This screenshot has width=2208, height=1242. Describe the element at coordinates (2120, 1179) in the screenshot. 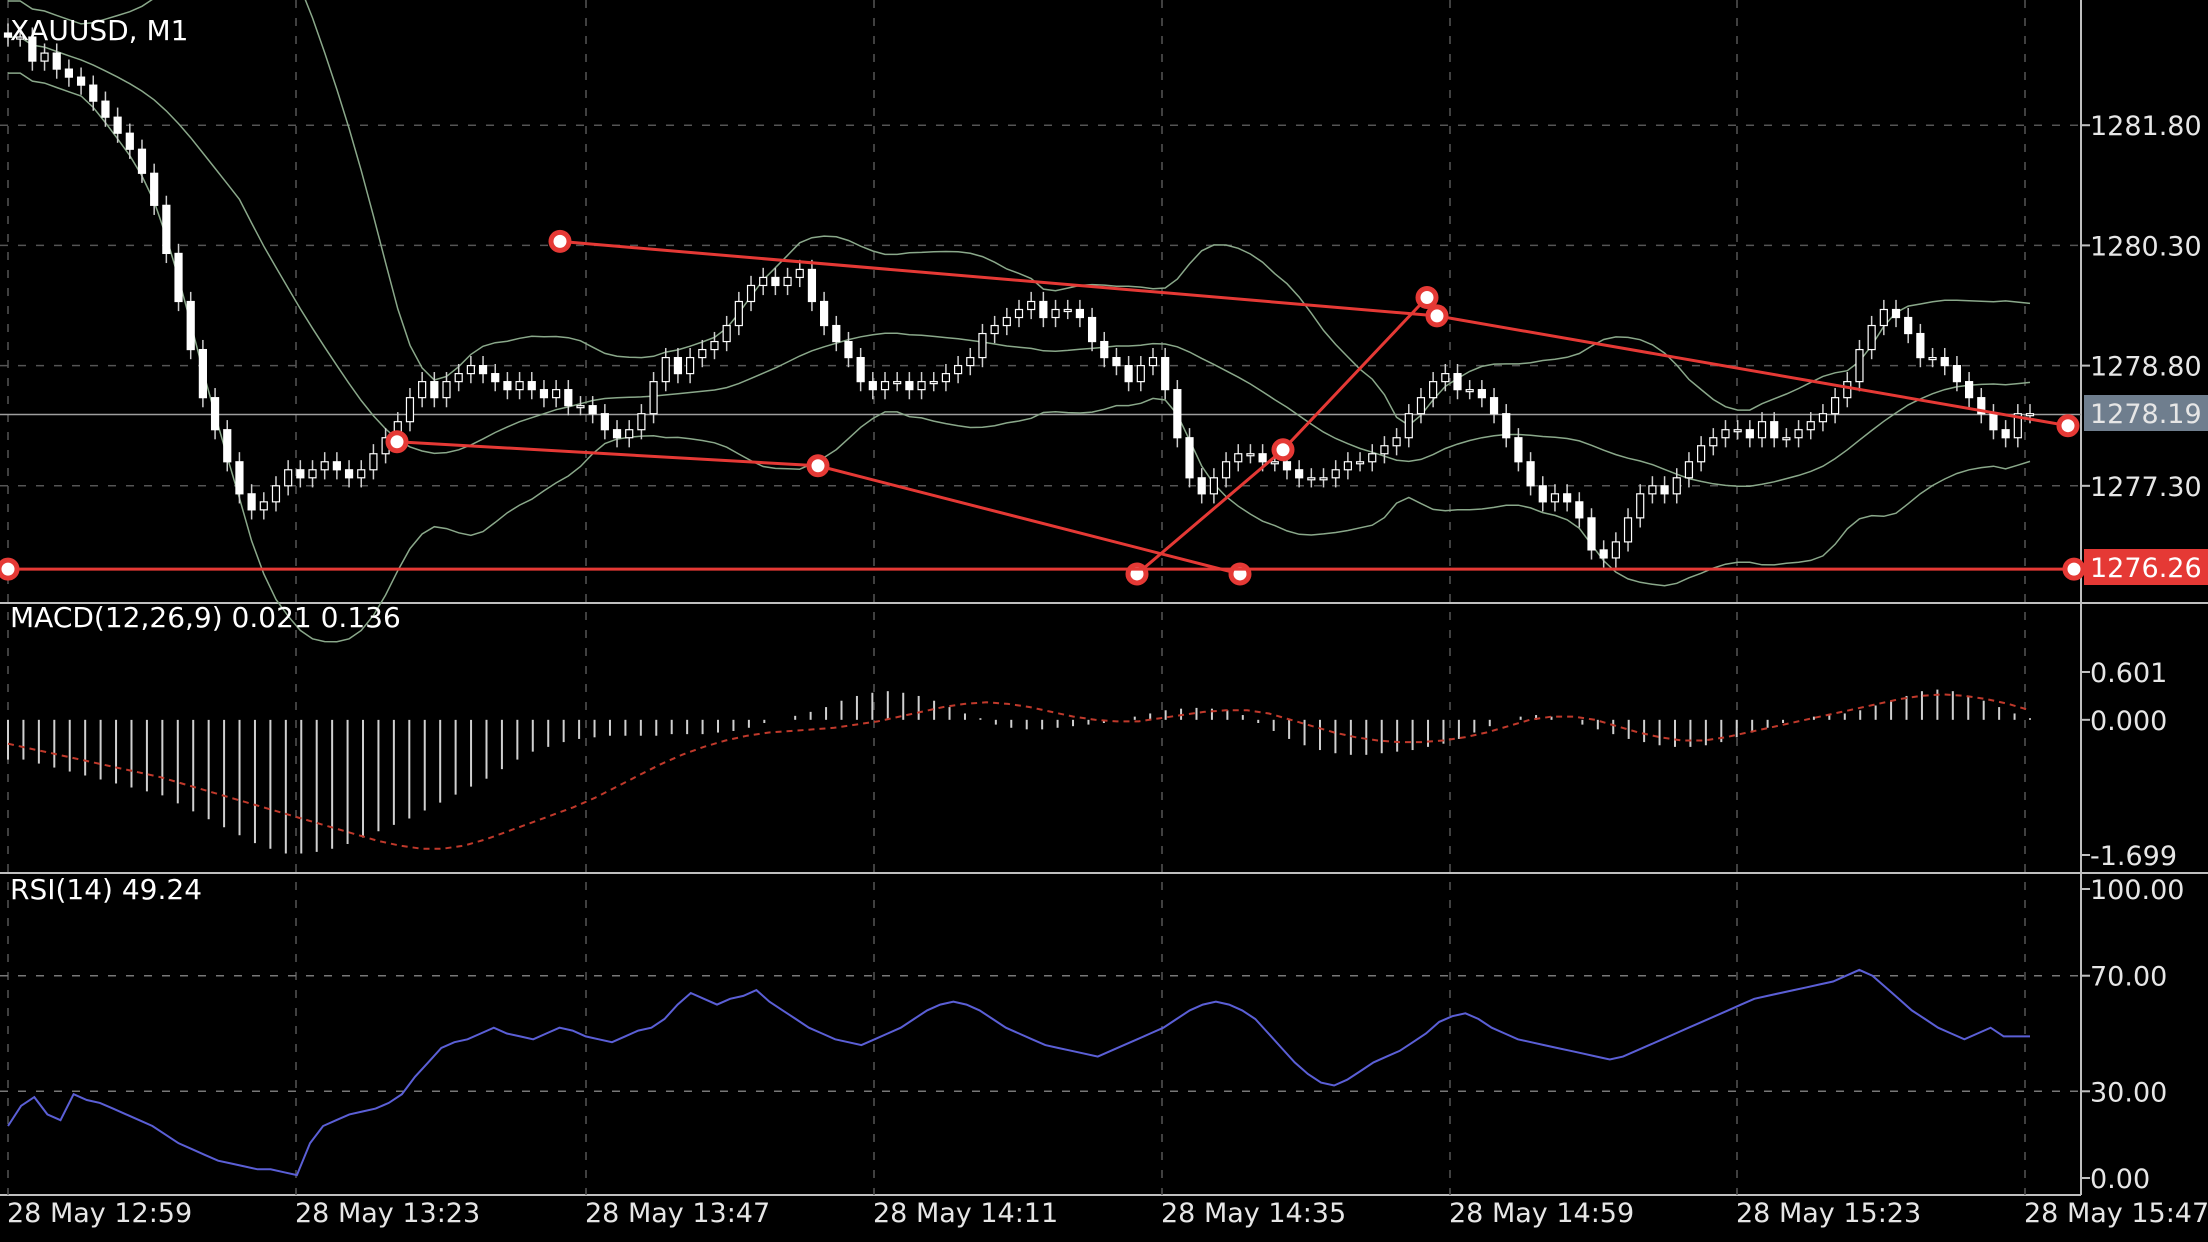

I see `rsi-tick-label: 0.00` at that location.